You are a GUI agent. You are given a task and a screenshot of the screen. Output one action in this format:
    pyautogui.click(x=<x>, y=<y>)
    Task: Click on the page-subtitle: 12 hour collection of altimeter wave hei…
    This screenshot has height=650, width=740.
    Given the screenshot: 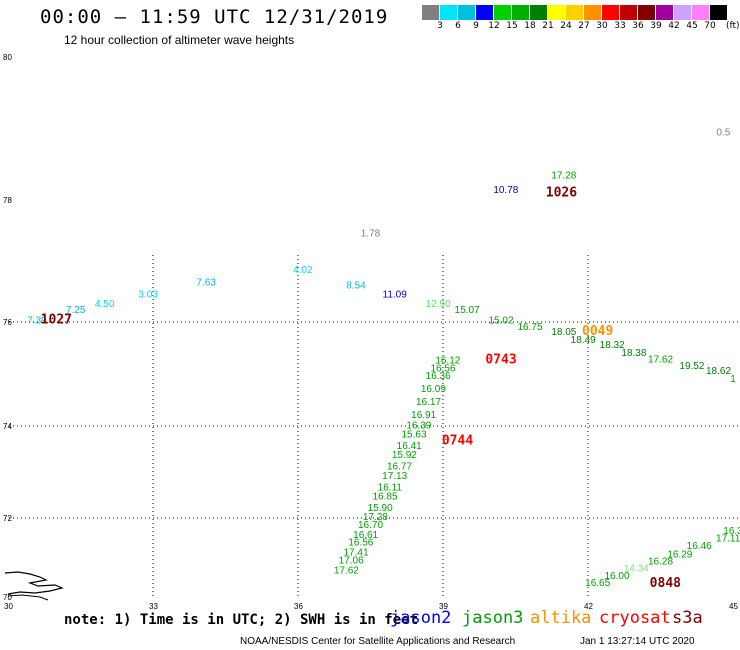 What is the action you would take?
    pyautogui.click(x=179, y=40)
    